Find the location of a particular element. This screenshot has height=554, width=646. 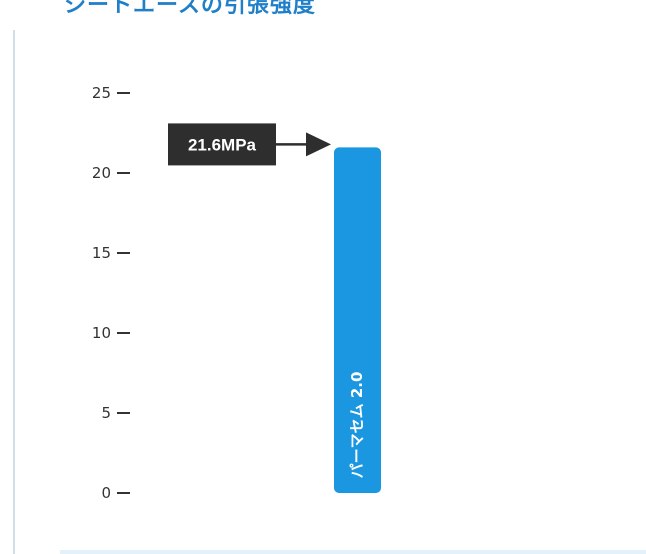

bars: パーマセム 2.0 is located at coordinates (357, 320).